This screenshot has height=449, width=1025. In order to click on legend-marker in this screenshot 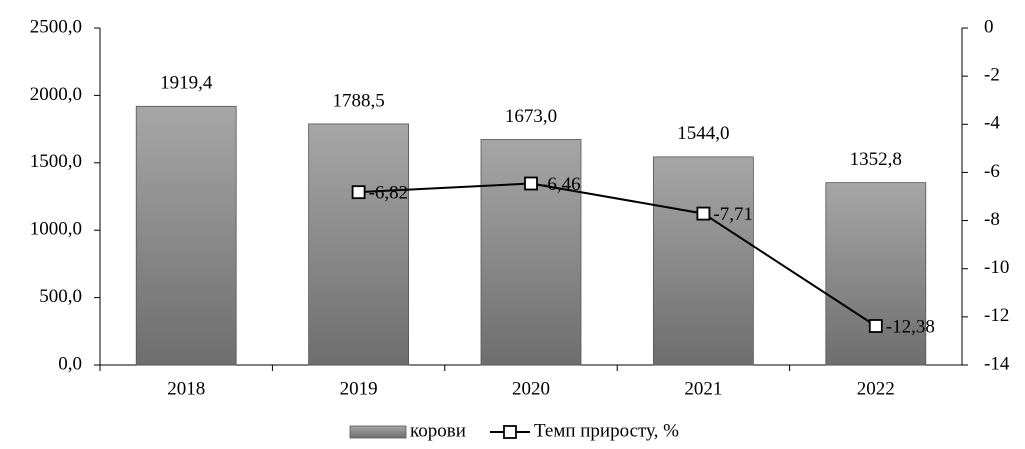, I will do `click(510, 432)`.